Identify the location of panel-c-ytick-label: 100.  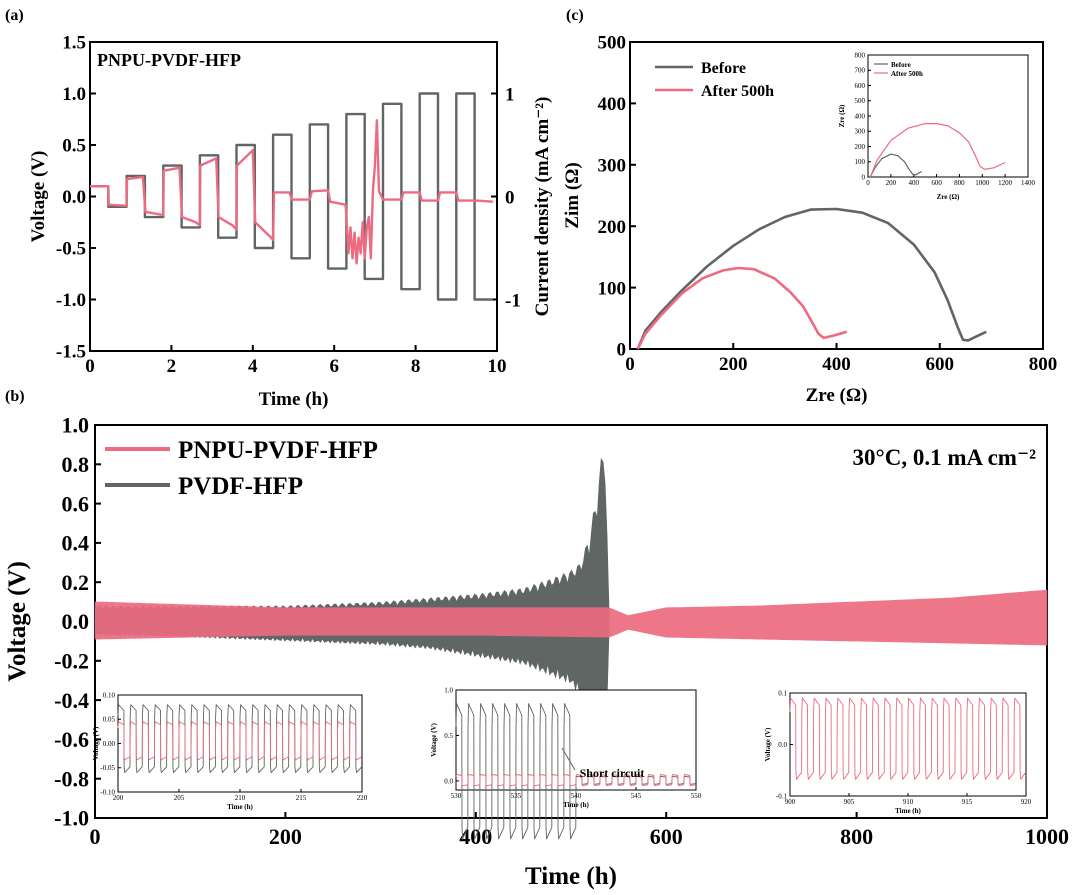
(612, 288).